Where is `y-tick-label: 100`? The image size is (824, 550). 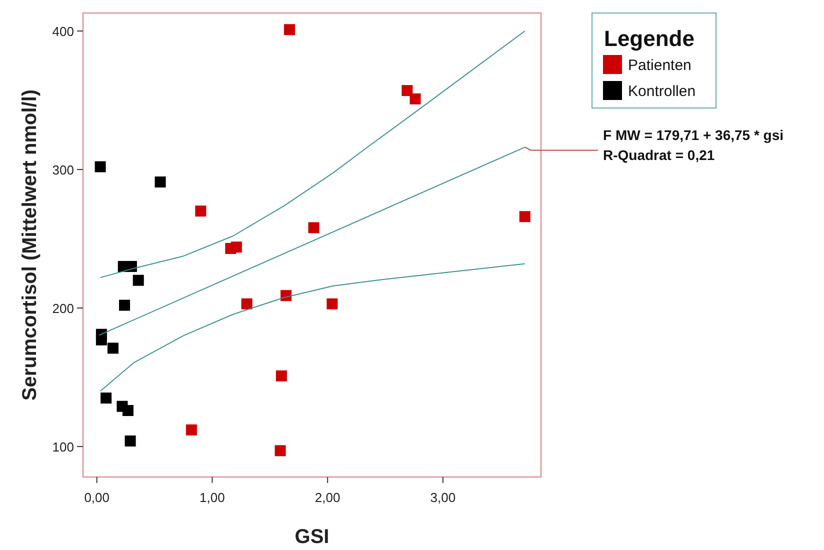
y-tick-label: 100 is located at coordinates (63, 447).